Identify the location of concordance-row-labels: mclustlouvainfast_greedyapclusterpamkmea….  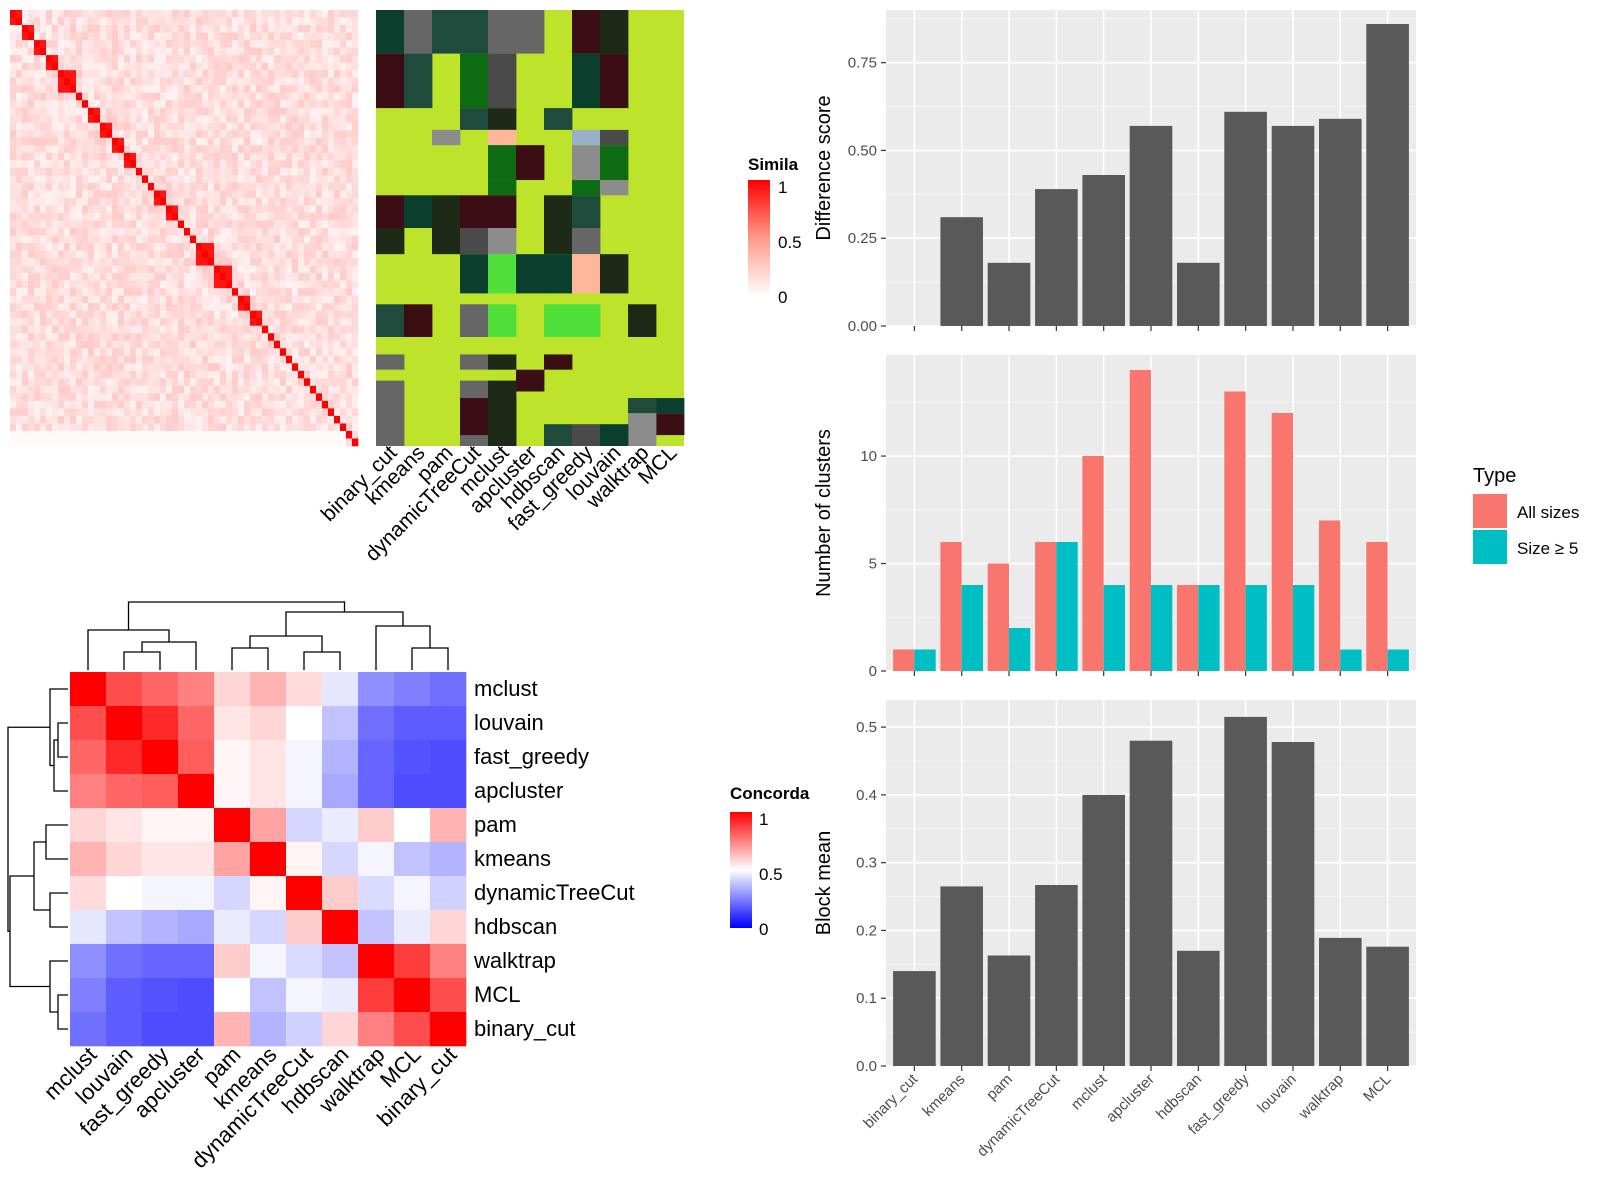
(554, 858).